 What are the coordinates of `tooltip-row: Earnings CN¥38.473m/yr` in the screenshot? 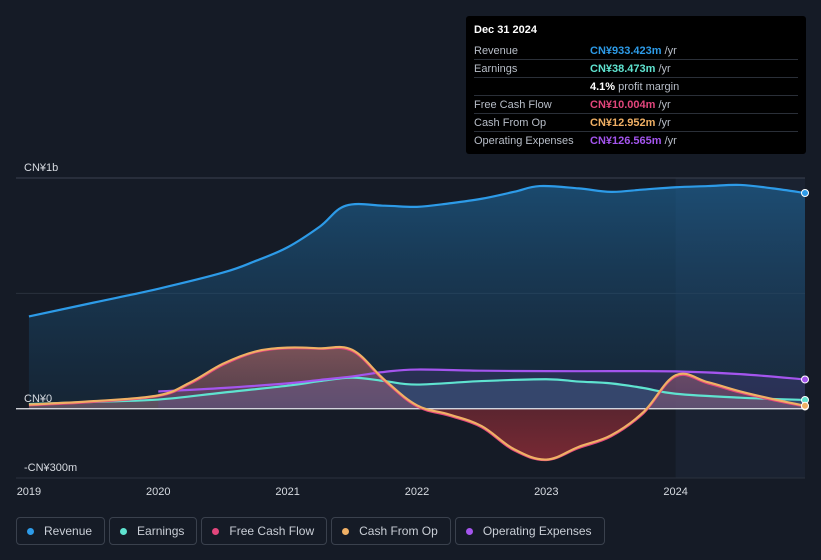 It's located at (636, 68).